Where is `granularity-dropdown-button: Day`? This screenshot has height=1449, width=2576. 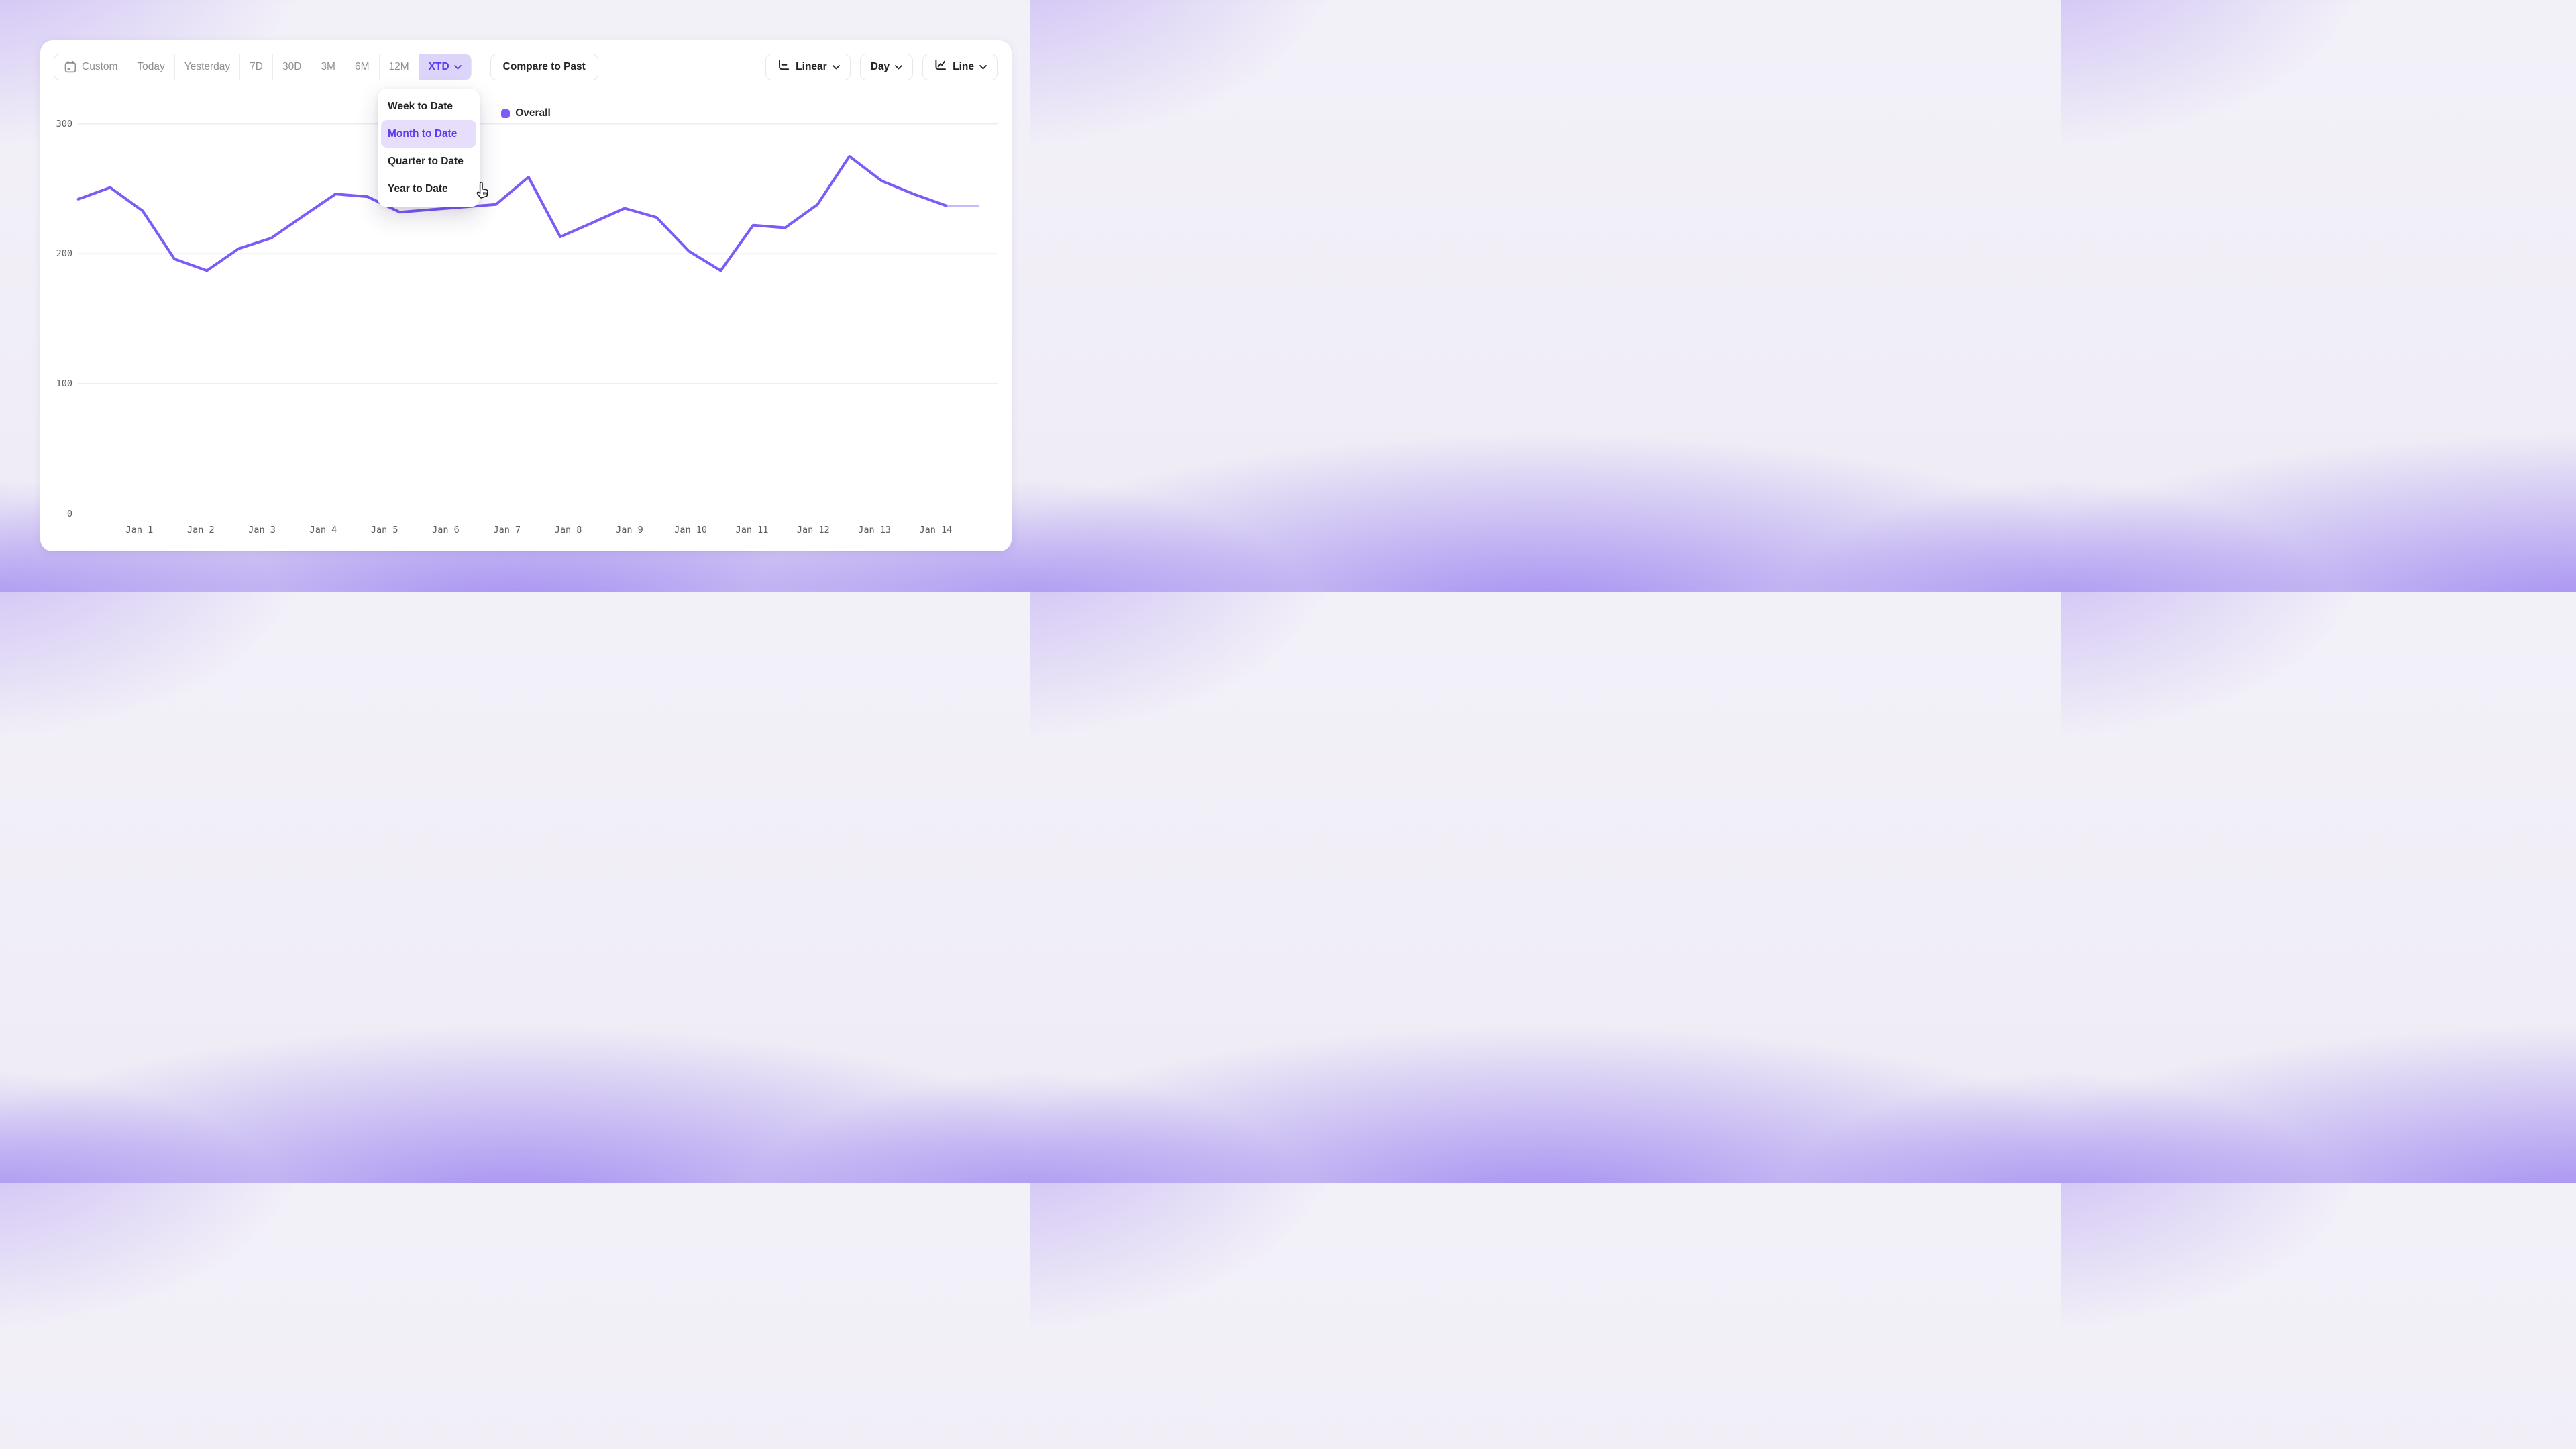 granularity-dropdown-button: Day is located at coordinates (886, 67).